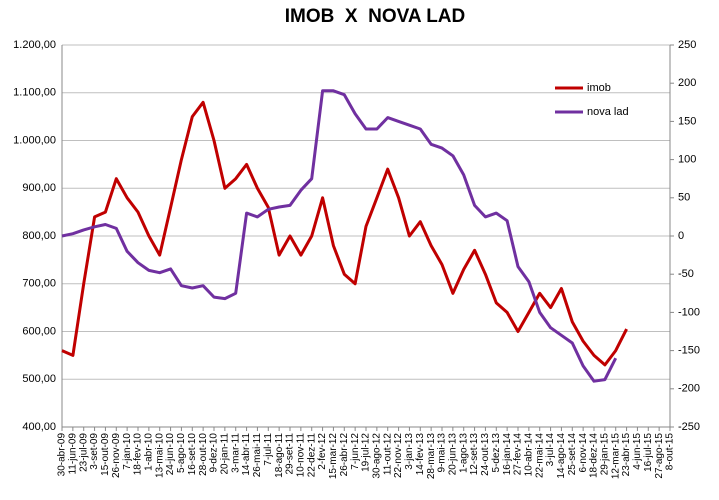 This screenshot has width=719, height=500. Describe the element at coordinates (279, 455) in the screenshot. I see `x-tick-label: 18-ago-11` at that location.